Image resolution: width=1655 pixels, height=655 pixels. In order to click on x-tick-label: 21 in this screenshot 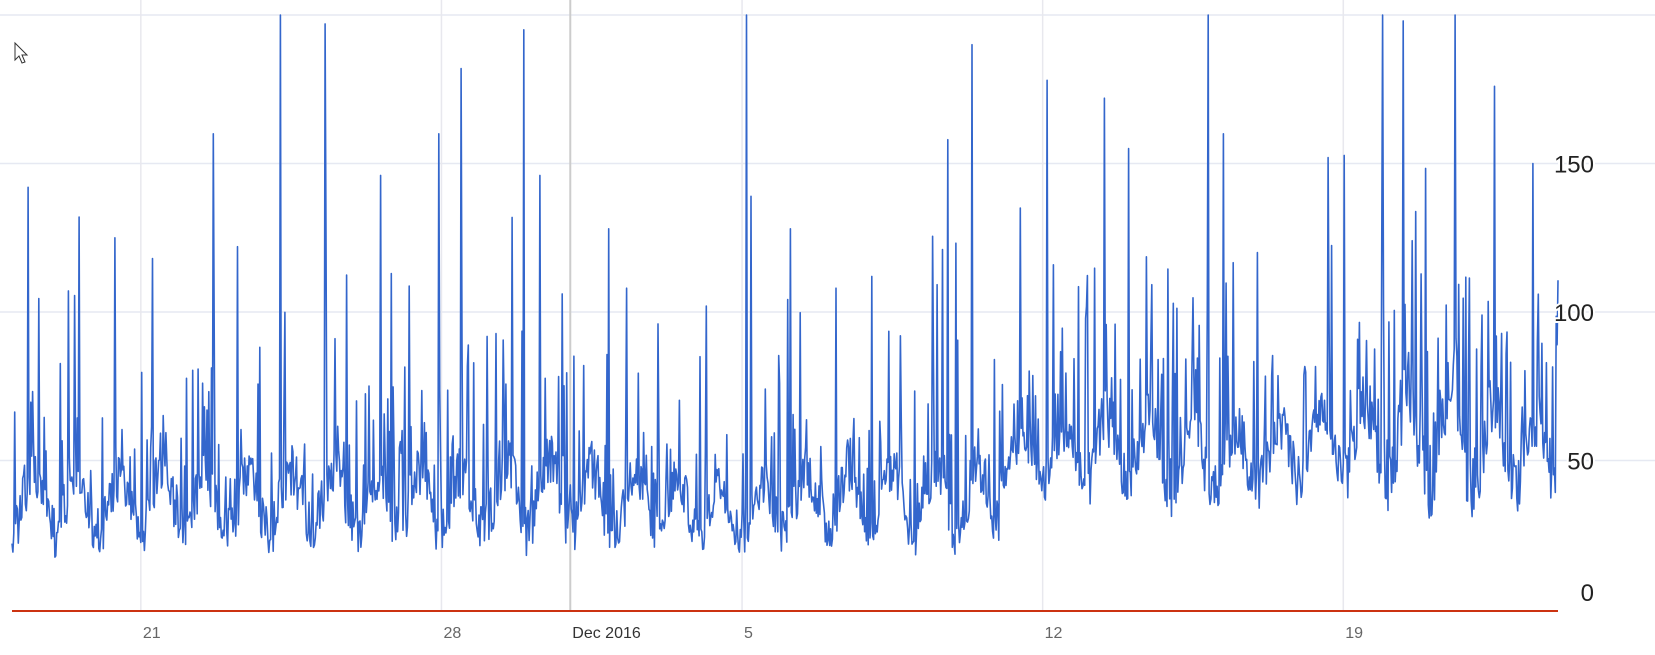, I will do `click(152, 633)`.